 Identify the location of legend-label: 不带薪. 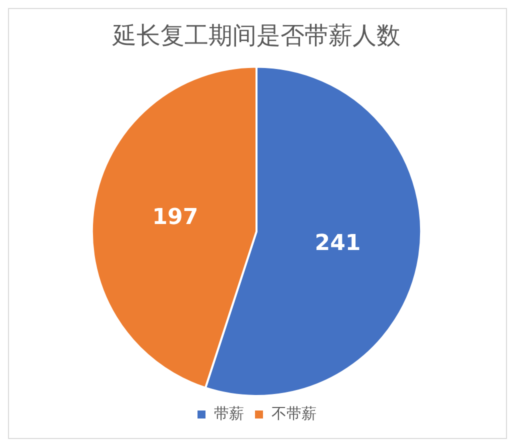
(294, 413).